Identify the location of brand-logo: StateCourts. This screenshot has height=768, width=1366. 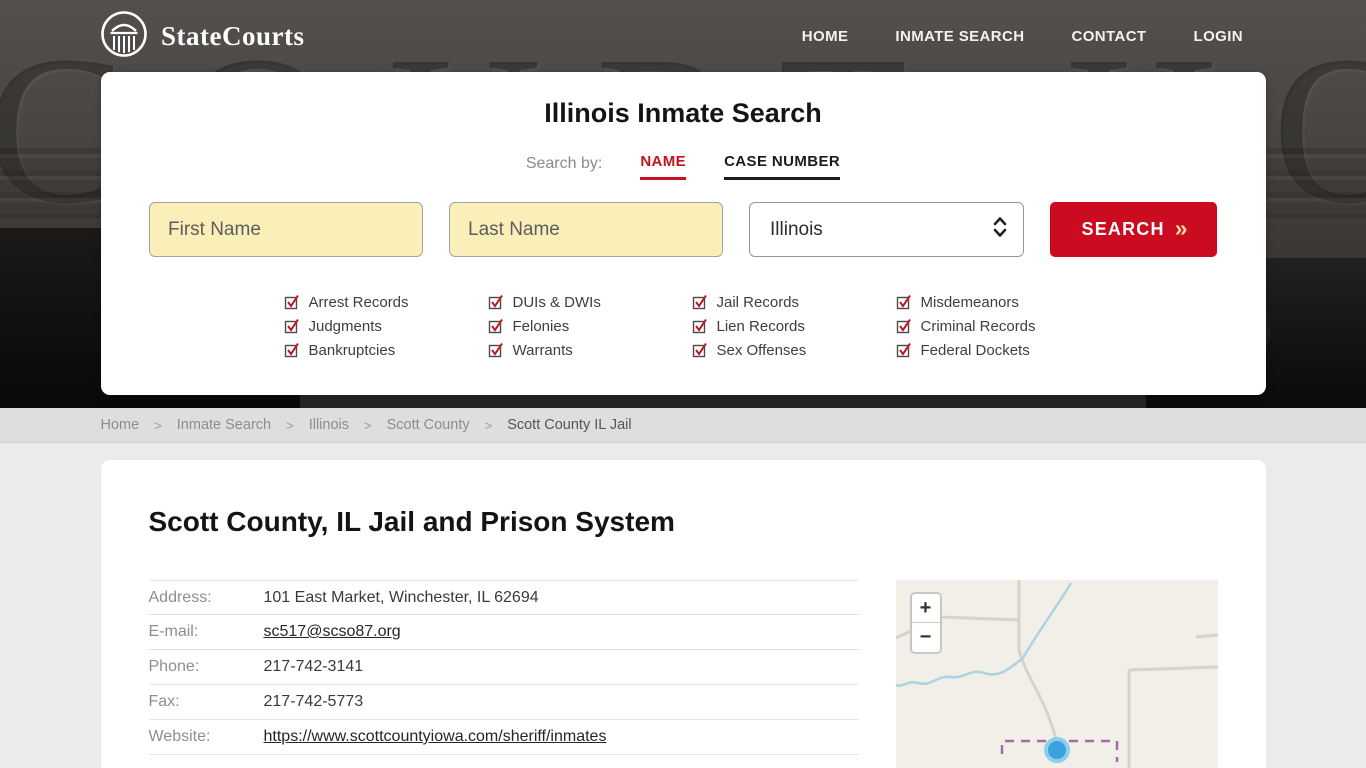
(202, 36).